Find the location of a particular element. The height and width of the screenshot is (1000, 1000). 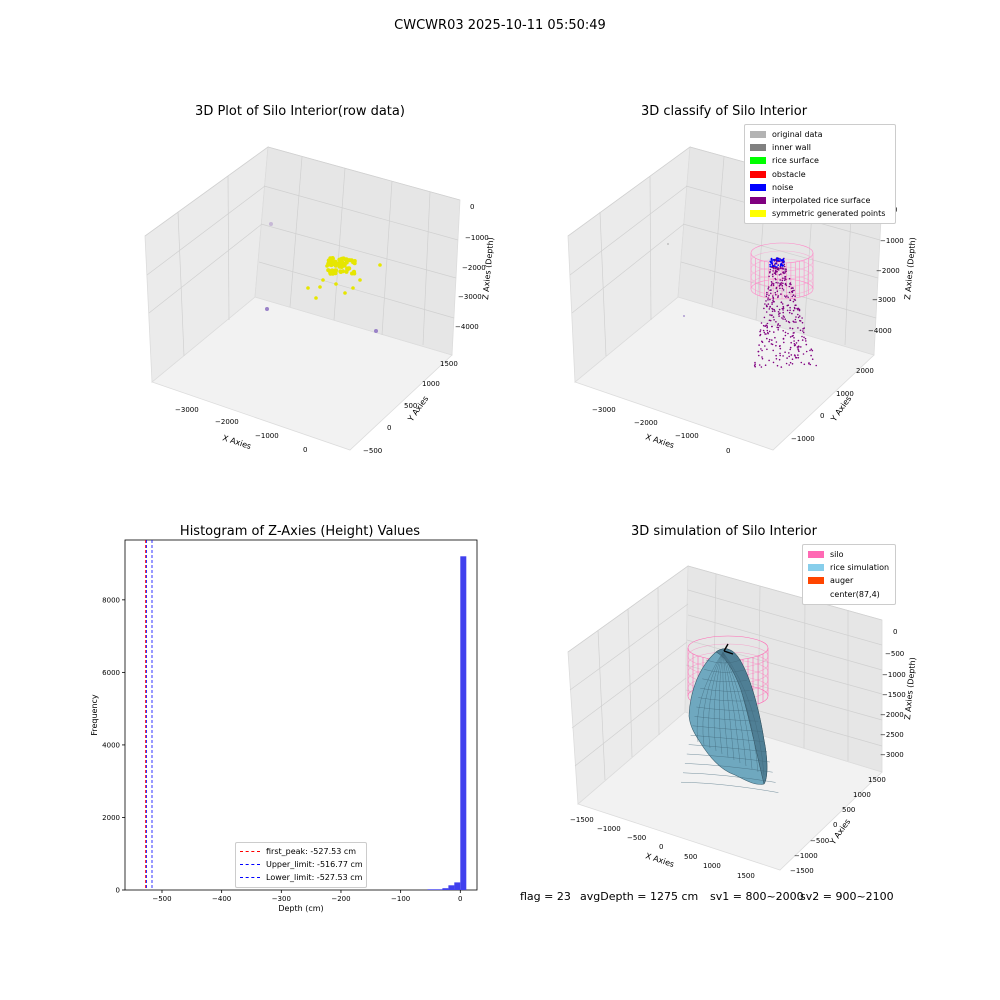

hist-ytick-label: 4000 is located at coordinates (111, 745).